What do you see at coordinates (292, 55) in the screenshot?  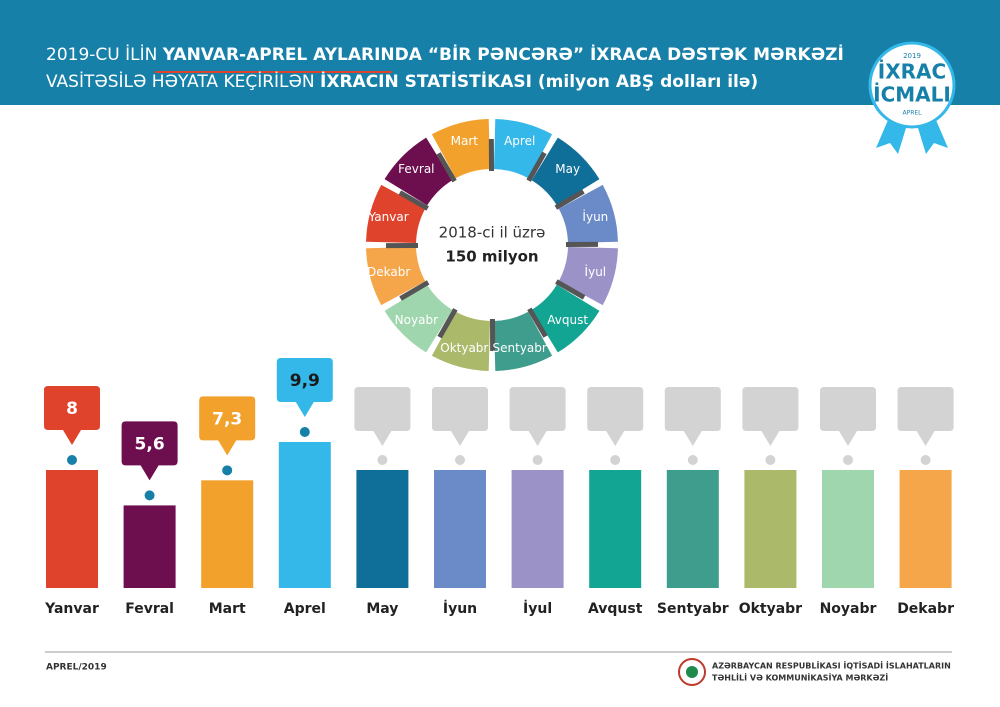 I see `title-segment: YANVAR-APREL AYLARINDA` at bounding box center [292, 55].